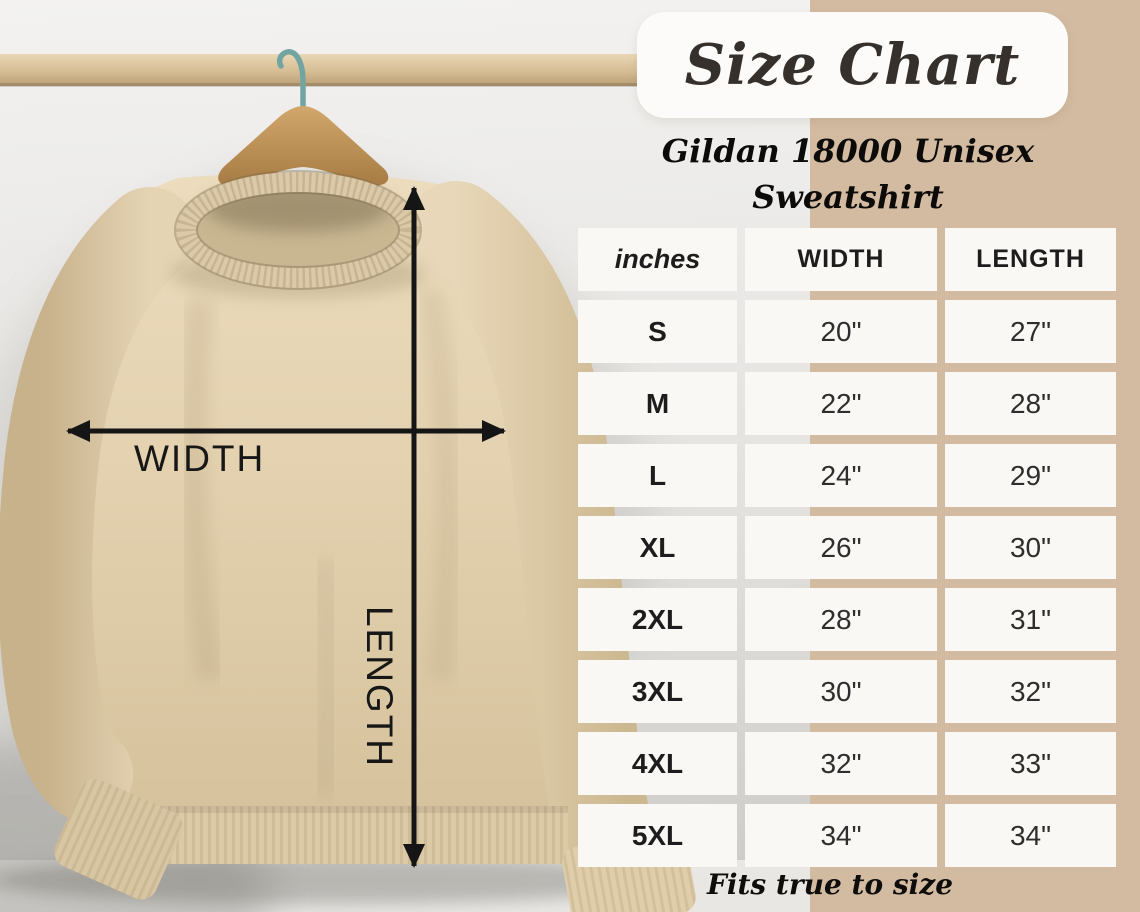 This screenshot has height=912, width=1140. What do you see at coordinates (841, 619) in the screenshot?
I see `width-cell: 28"` at bounding box center [841, 619].